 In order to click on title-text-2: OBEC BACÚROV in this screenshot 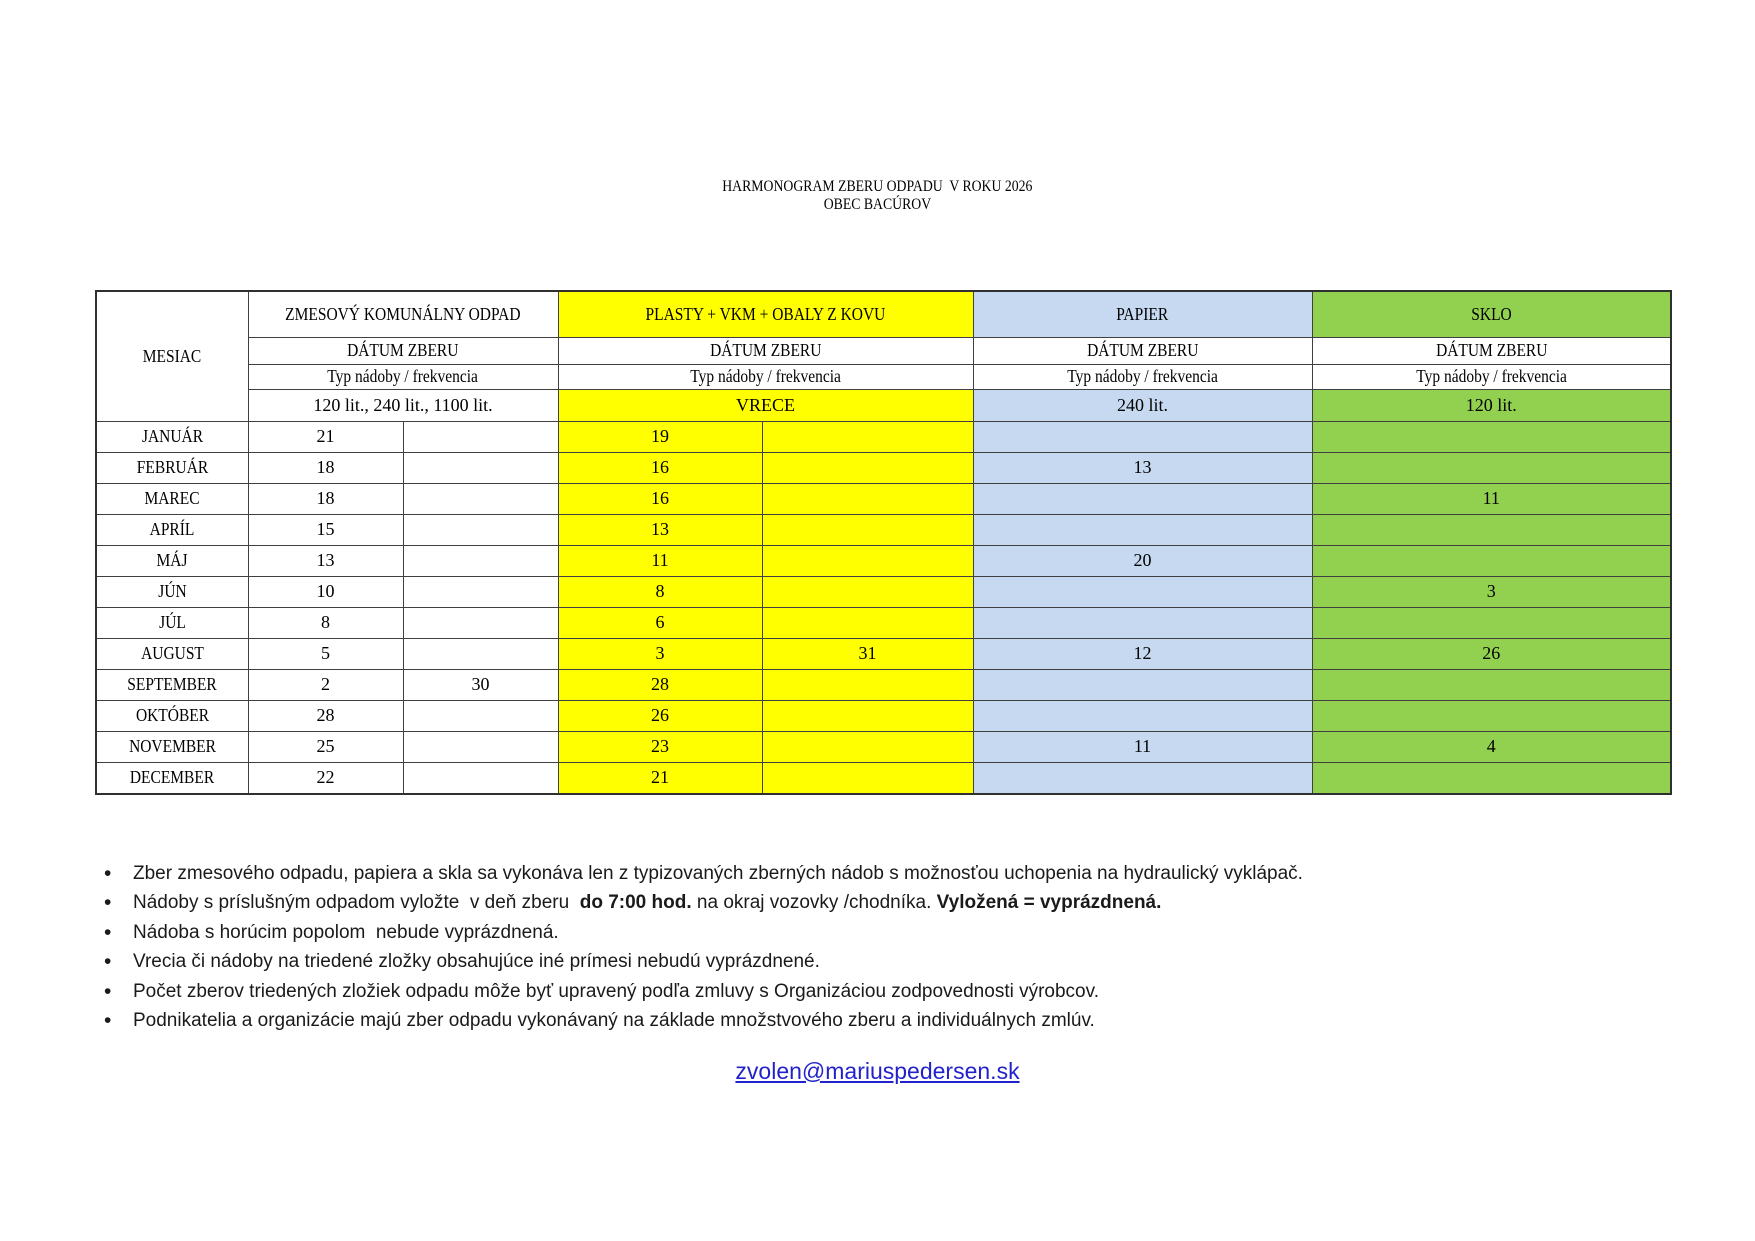, I will do `click(877, 204)`.